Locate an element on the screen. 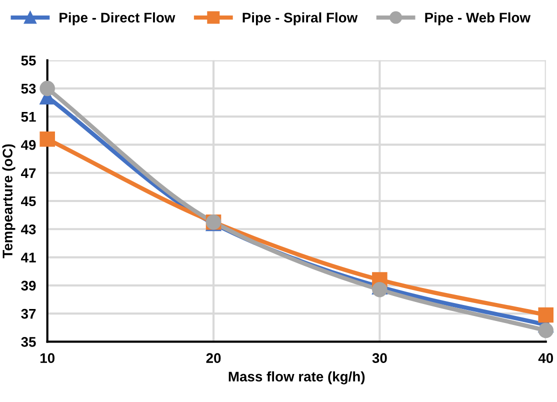 The image size is (557, 402). y-tick-label: 51 is located at coordinates (28, 117).